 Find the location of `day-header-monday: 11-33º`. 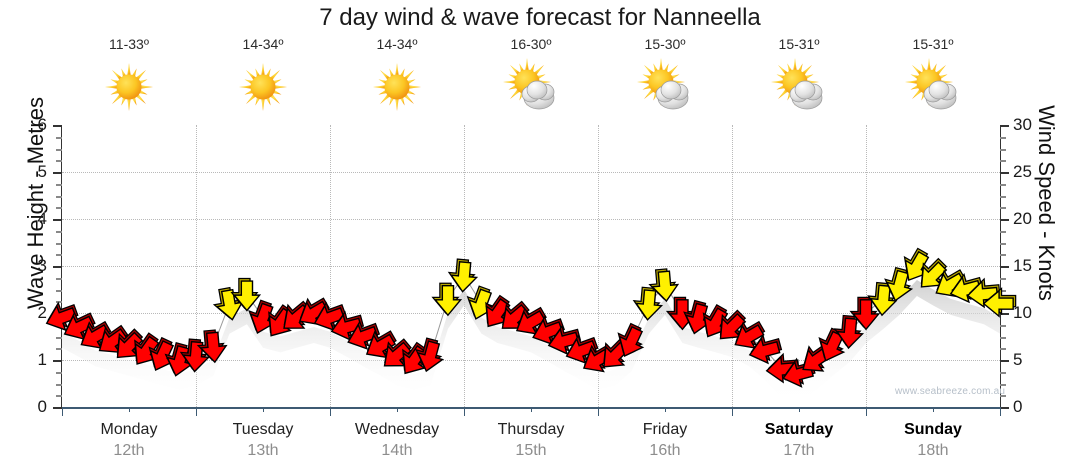

day-header-monday: 11-33º is located at coordinates (129, 81).